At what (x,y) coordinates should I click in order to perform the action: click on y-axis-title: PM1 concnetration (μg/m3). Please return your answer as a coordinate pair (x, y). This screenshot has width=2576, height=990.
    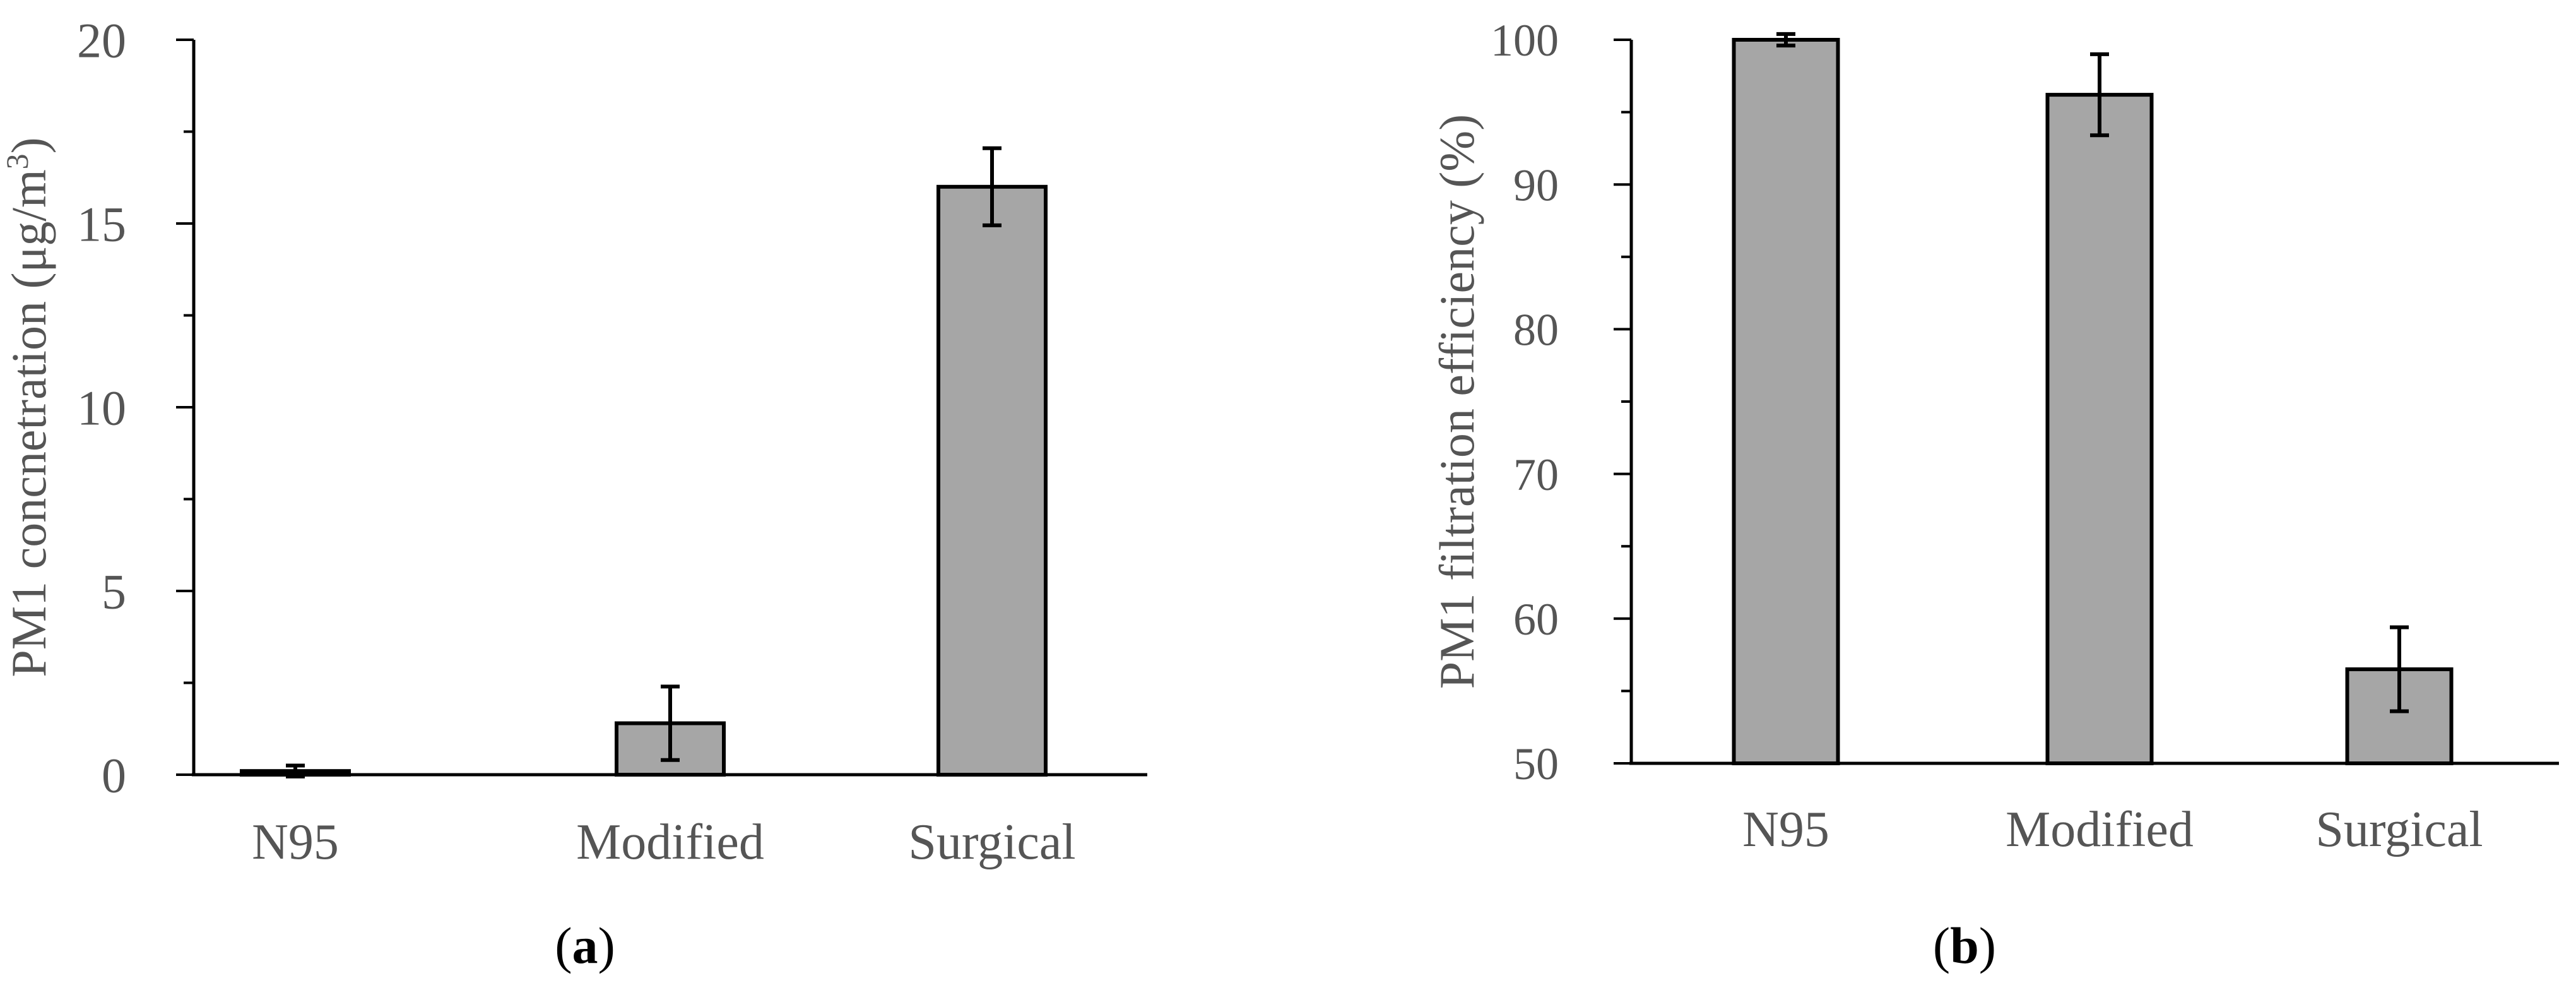
    Looking at the image, I should click on (28, 407).